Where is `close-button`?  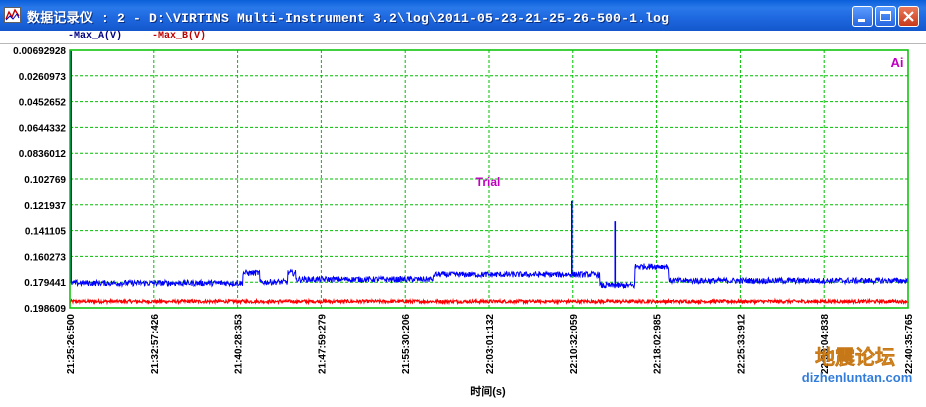
close-button is located at coordinates (908, 16).